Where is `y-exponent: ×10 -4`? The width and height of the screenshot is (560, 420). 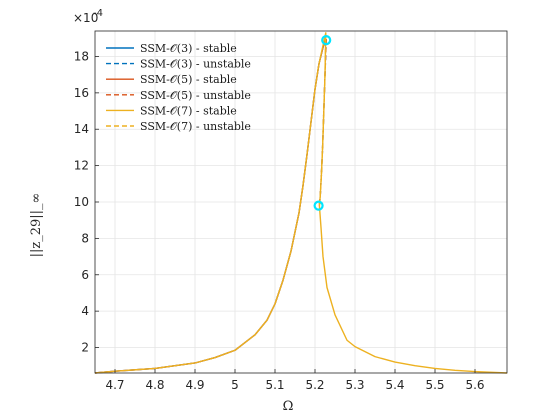 y-exponent: ×10 -4 is located at coordinates (88, 16).